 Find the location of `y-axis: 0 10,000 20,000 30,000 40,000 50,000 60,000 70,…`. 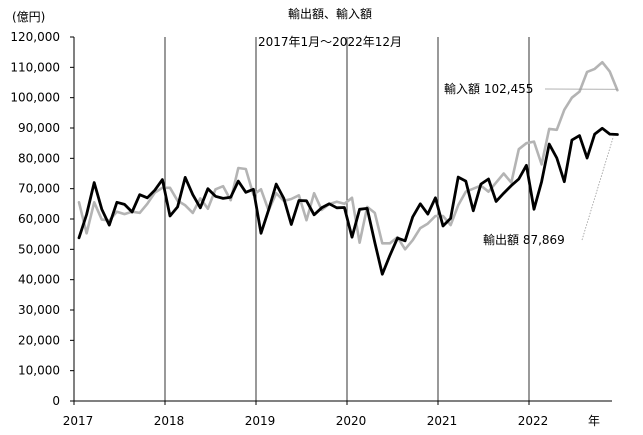

y-axis: 0 10,000 20,000 30,000 40,000 50,000 60,000 70,… is located at coordinates (42, 219).